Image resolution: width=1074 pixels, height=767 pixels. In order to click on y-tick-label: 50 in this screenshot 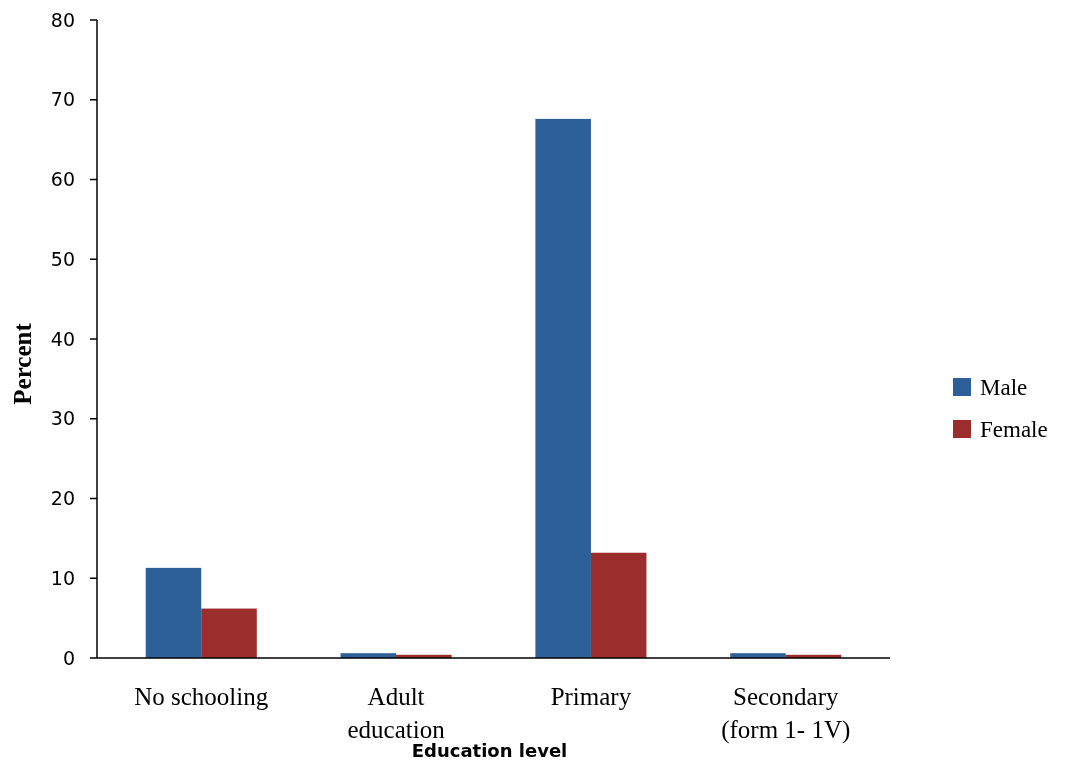, I will do `click(62, 258)`.